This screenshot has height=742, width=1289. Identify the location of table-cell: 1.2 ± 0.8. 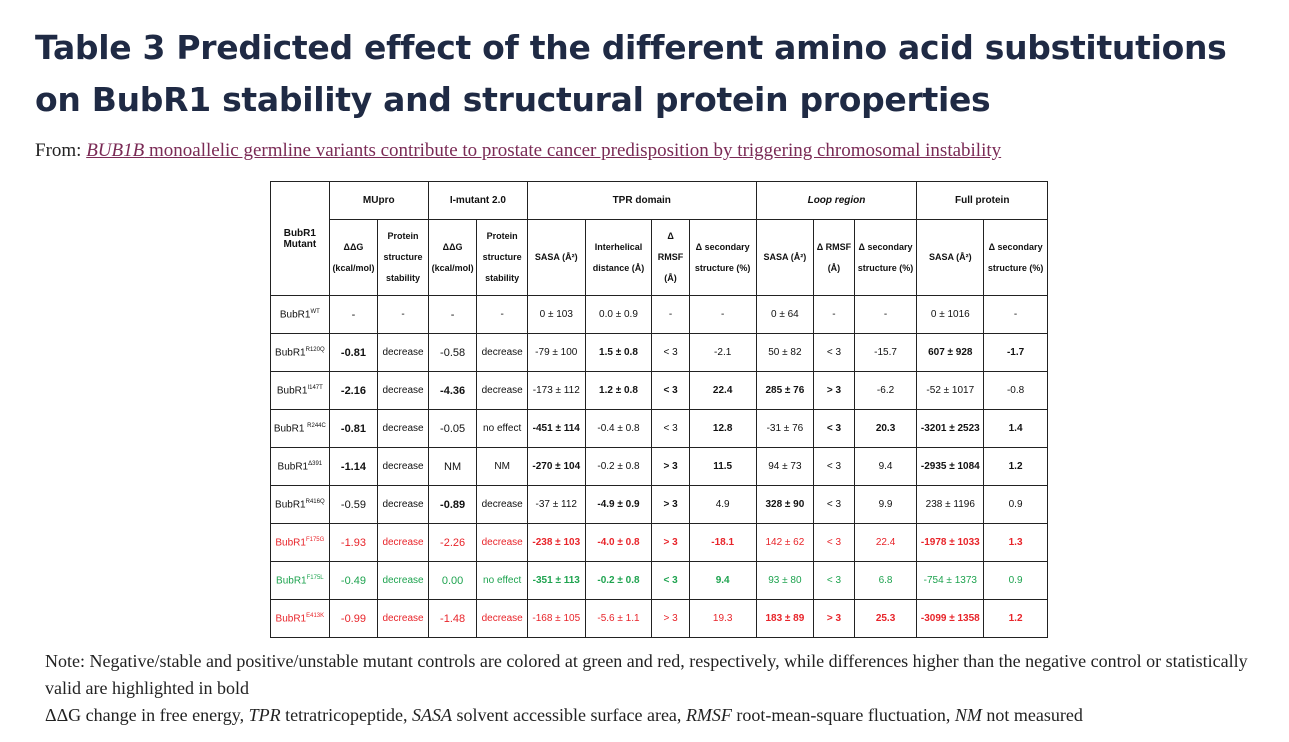
(618, 390).